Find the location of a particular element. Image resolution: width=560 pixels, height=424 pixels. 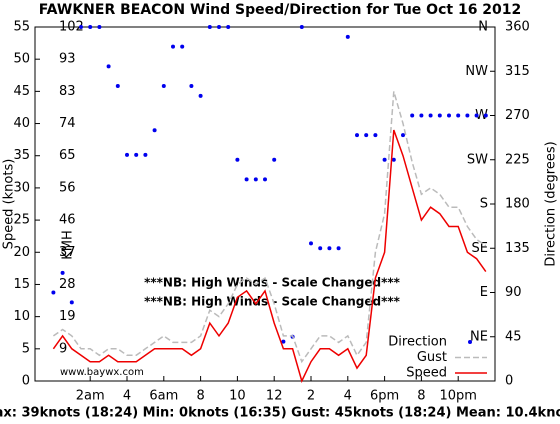

kmh-tick-label: 74 is located at coordinates (67, 123).